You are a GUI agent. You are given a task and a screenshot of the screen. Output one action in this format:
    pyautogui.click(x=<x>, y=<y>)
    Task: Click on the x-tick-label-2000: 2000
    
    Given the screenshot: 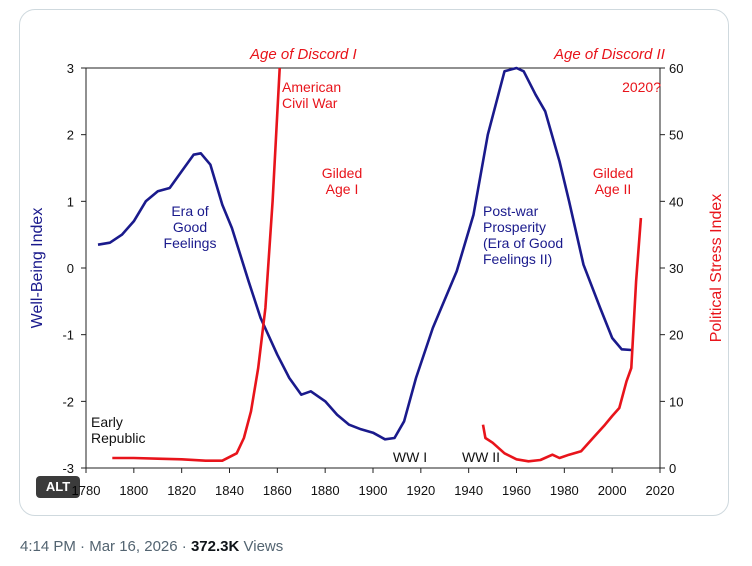 What is the action you would take?
    pyautogui.click(x=612, y=490)
    